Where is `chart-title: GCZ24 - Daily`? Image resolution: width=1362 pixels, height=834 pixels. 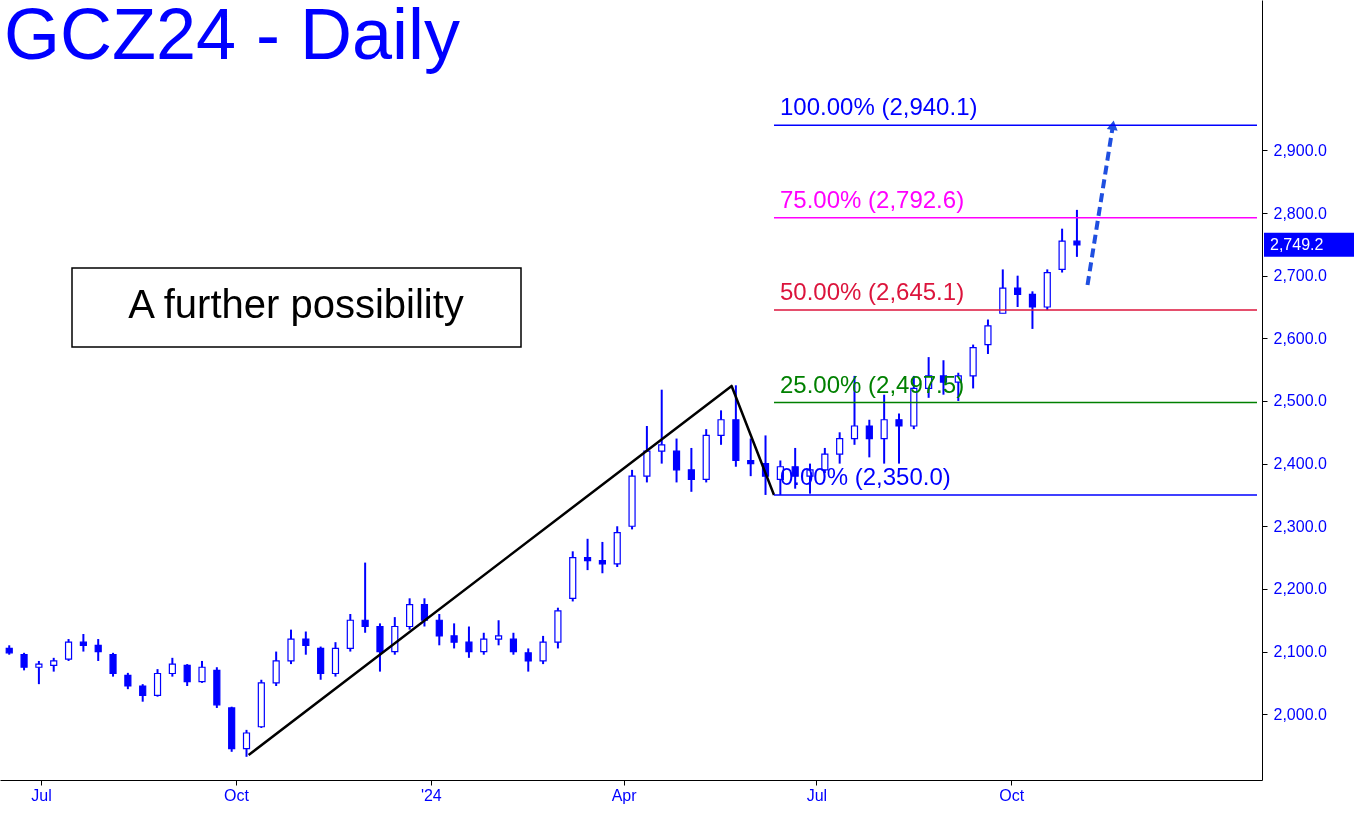
chart-title: GCZ24 - Daily is located at coordinates (232, 37).